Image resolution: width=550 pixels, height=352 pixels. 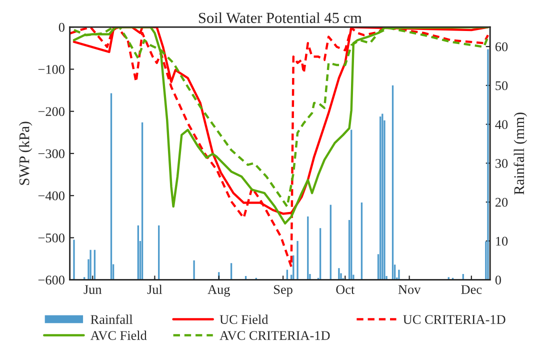 What do you see at coordinates (51, 153) in the screenshot?
I see `y-tick-label: −300` at bounding box center [51, 153].